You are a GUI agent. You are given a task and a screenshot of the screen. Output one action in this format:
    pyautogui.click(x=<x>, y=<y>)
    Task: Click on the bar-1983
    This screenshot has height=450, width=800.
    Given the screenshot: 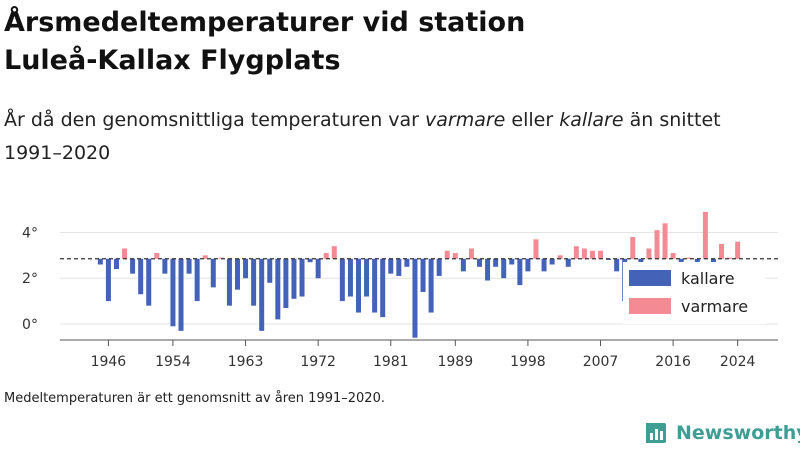 What is the action you would take?
    pyautogui.click(x=407, y=262)
    